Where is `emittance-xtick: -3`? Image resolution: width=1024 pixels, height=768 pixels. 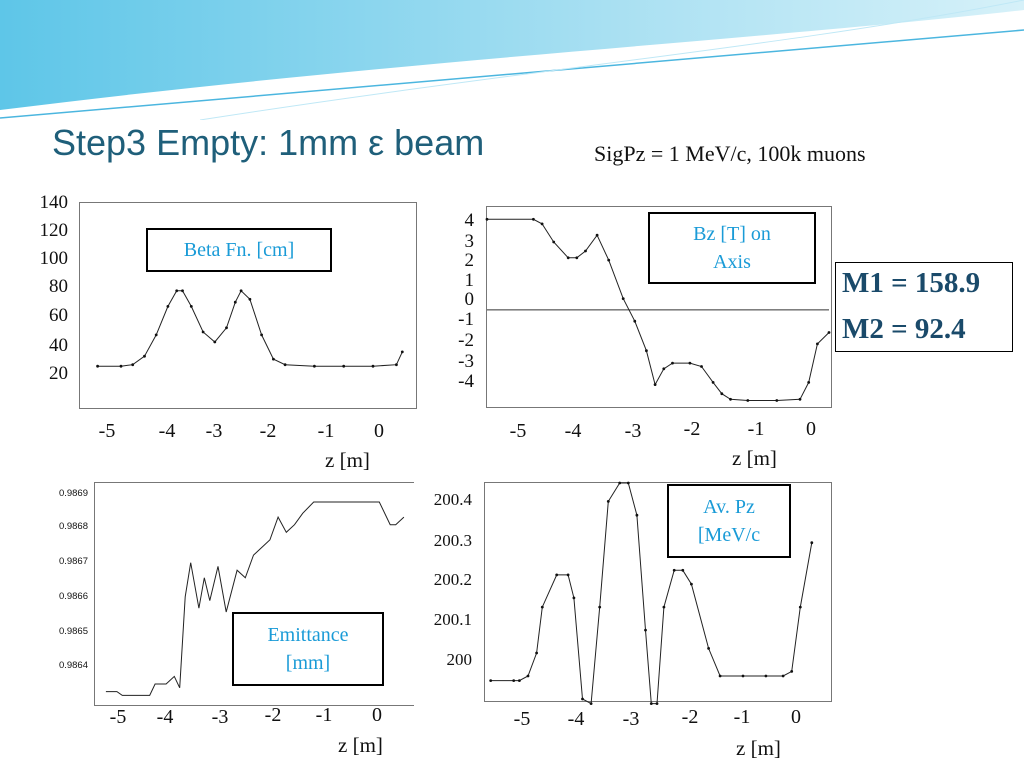
emittance-xtick: -3 is located at coordinates (220, 717).